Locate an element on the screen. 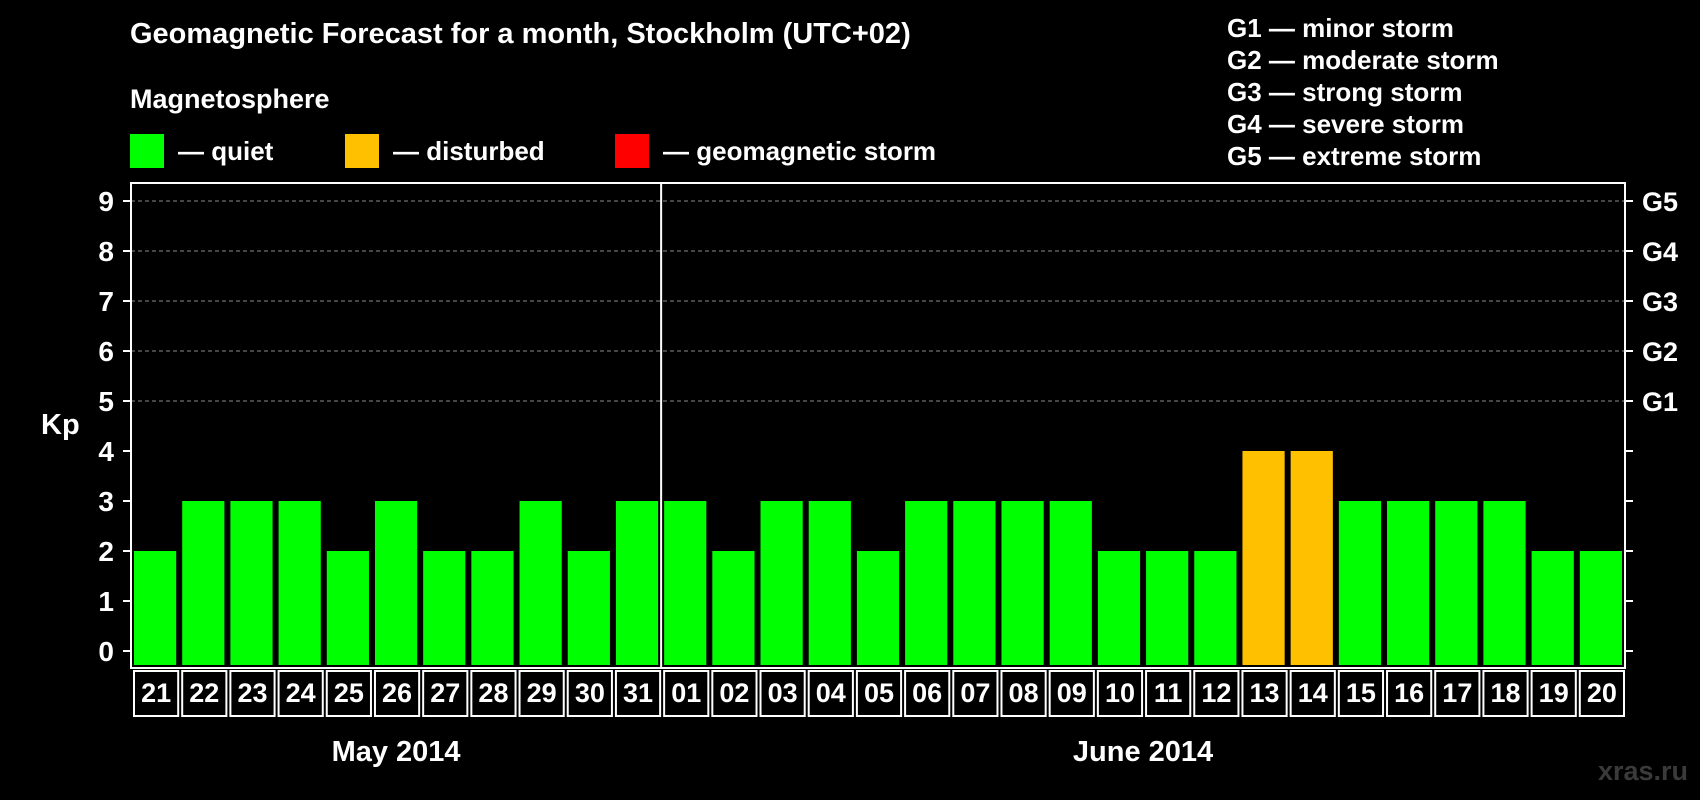 The width and height of the screenshot is (1700, 800). day-label: 27 is located at coordinates (445, 693).